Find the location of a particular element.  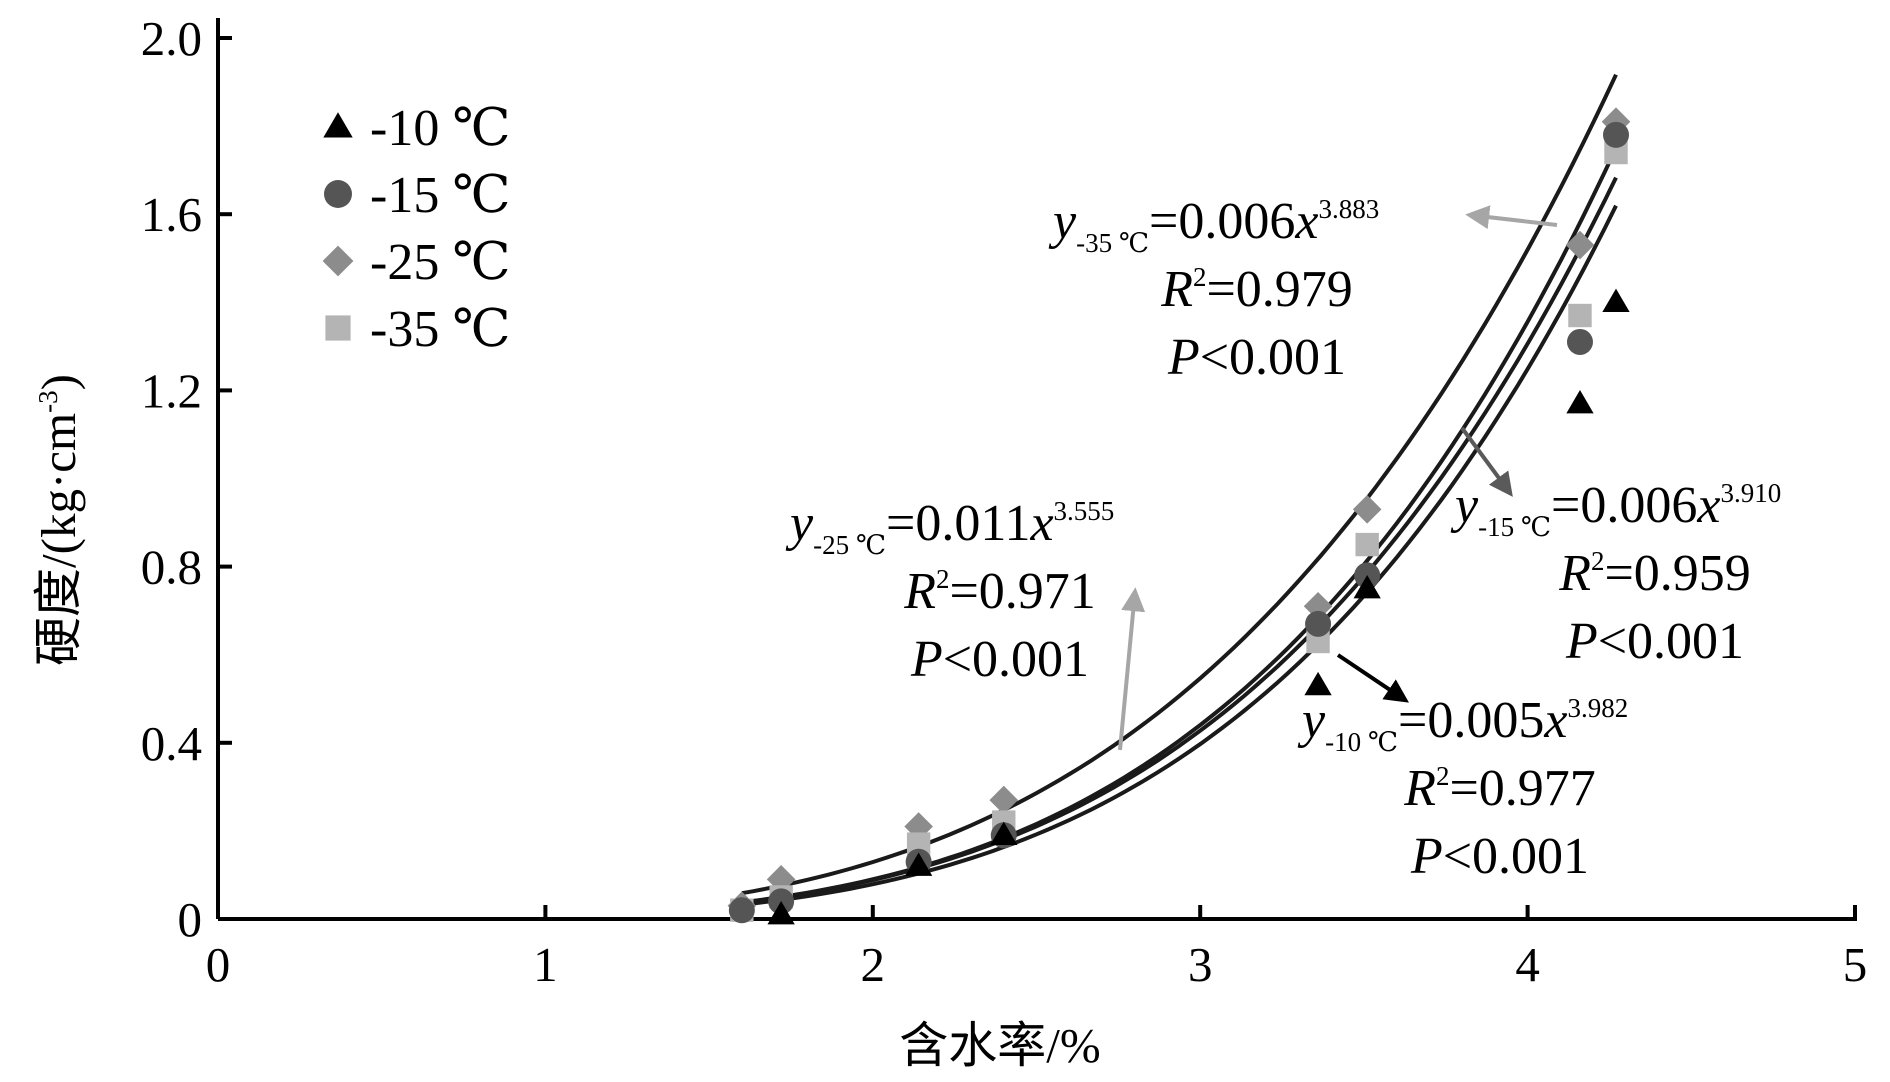

eq-coef: =0.011 is located at coordinates (958, 523).